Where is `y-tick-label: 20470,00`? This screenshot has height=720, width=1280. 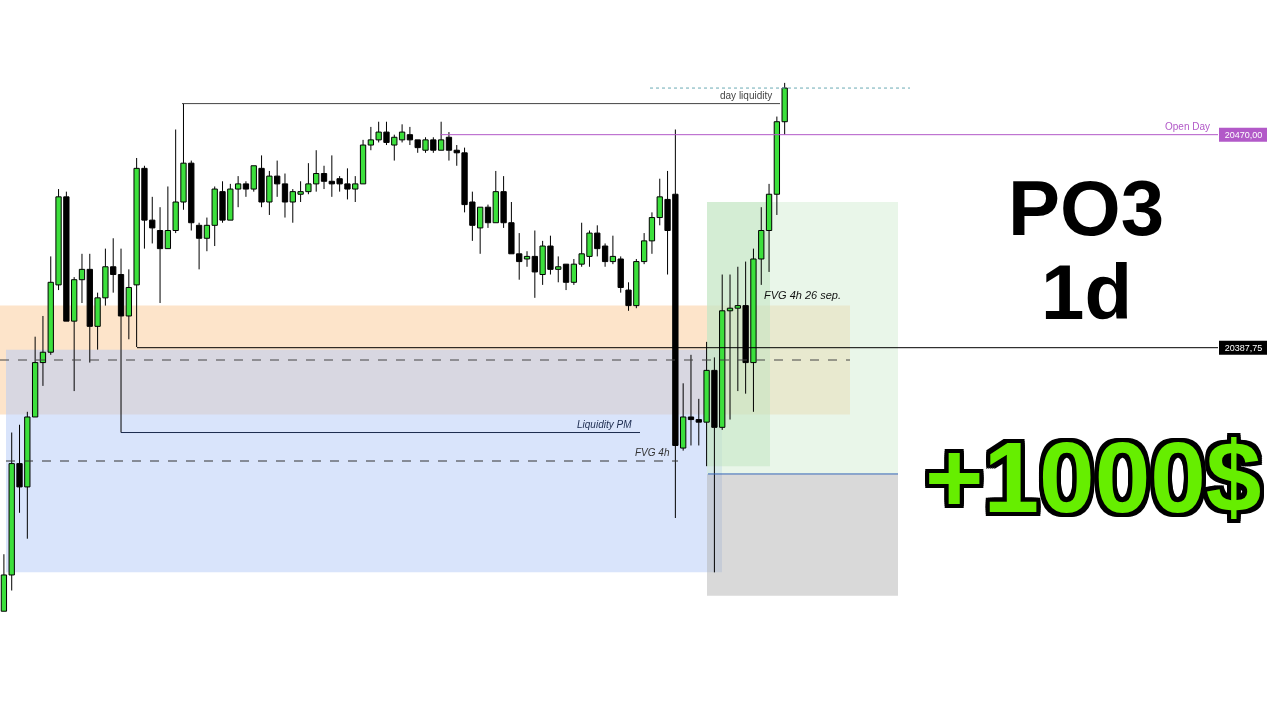 y-tick-label: 20470,00 is located at coordinates (1243, 134).